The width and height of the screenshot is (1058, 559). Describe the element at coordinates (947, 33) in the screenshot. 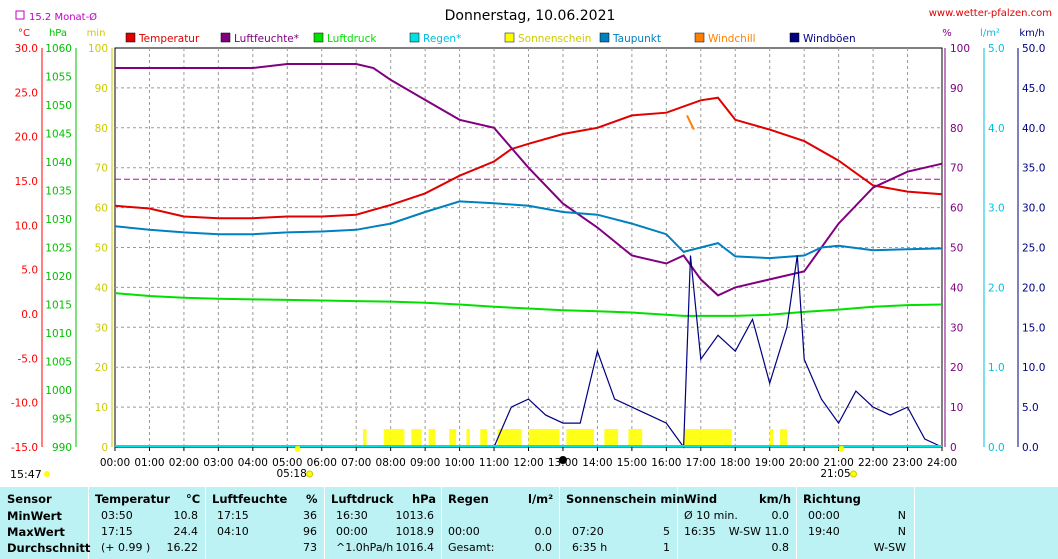

I see `axis-unit-humidity: %` at that location.